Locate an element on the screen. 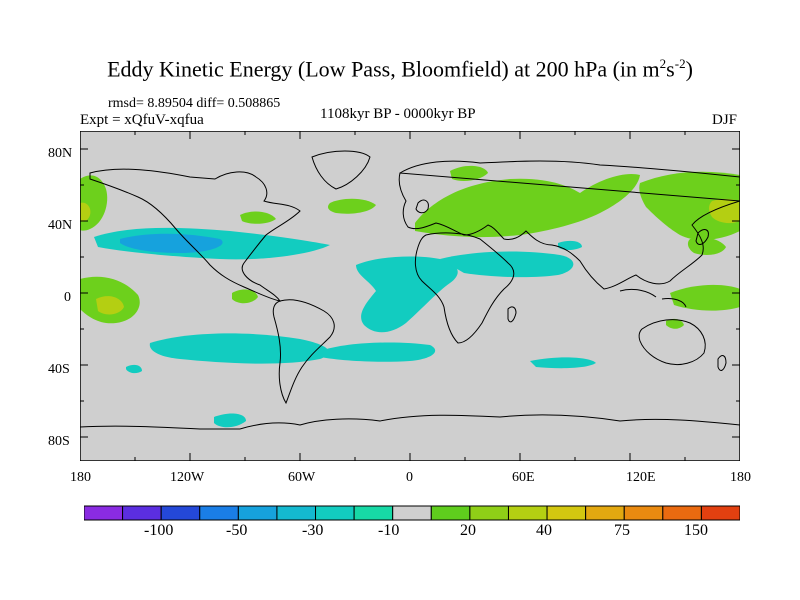  positive-anomaly-south-pacific-core is located at coordinates (110, 305).